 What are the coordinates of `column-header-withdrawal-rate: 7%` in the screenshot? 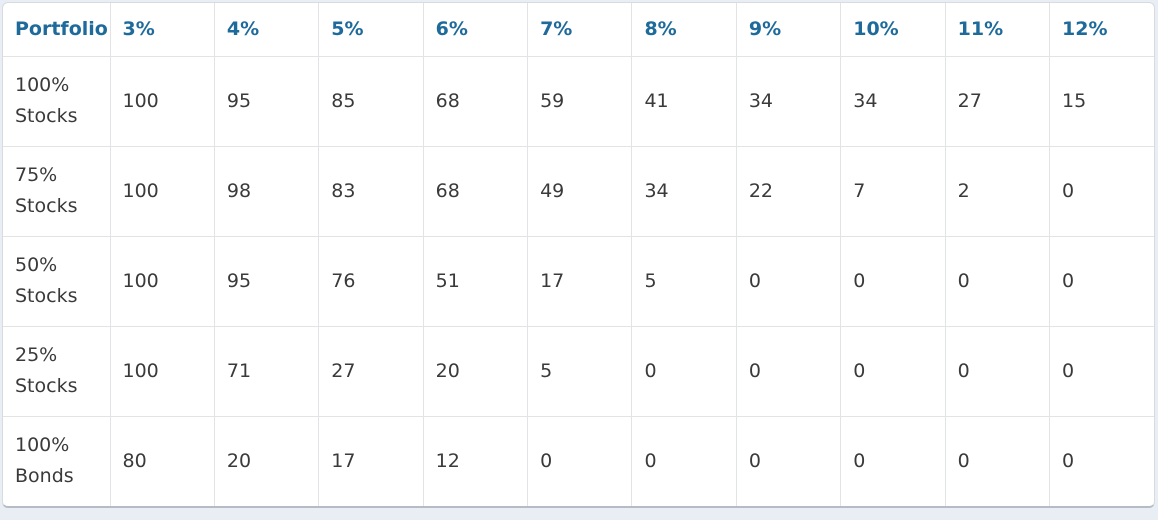 It's located at (580, 30).